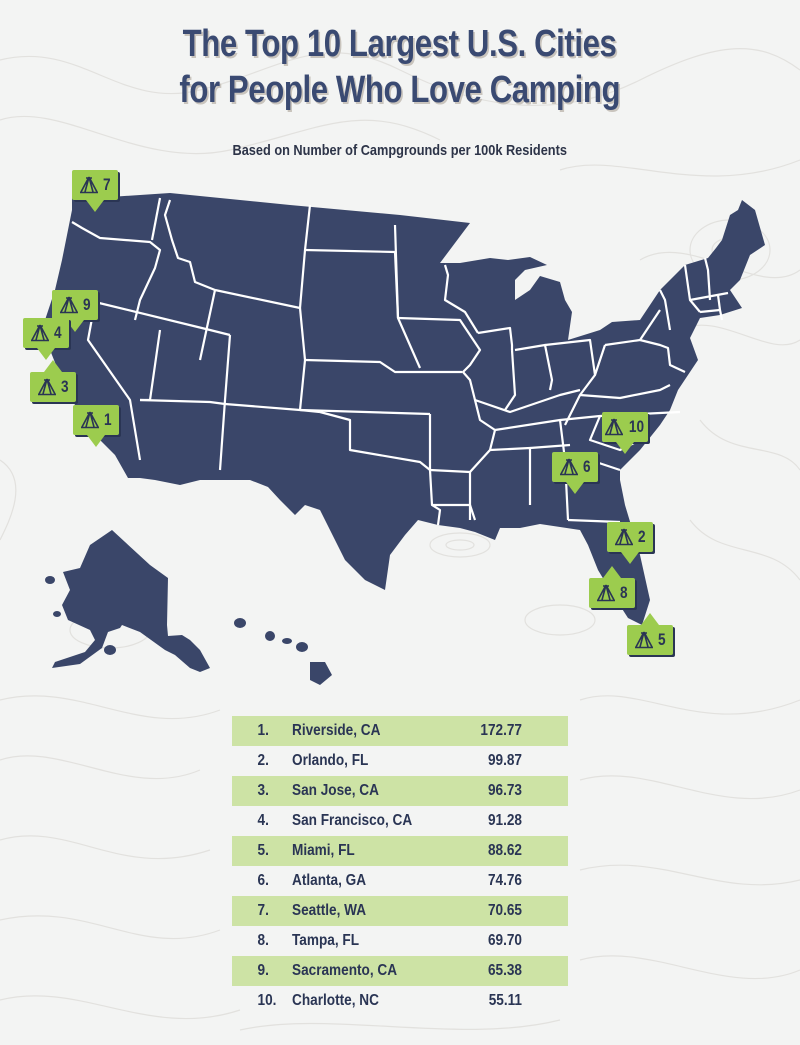 Image resolution: width=800 pixels, height=1045 pixels. Describe the element at coordinates (330, 760) in the screenshot. I see `city-name: Orlando, FL` at that location.